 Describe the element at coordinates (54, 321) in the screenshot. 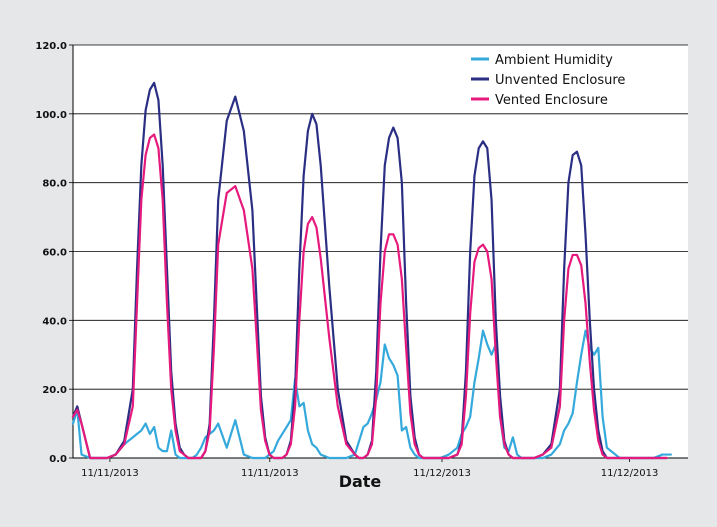

I see `ytick-label: 40.0` at that location.